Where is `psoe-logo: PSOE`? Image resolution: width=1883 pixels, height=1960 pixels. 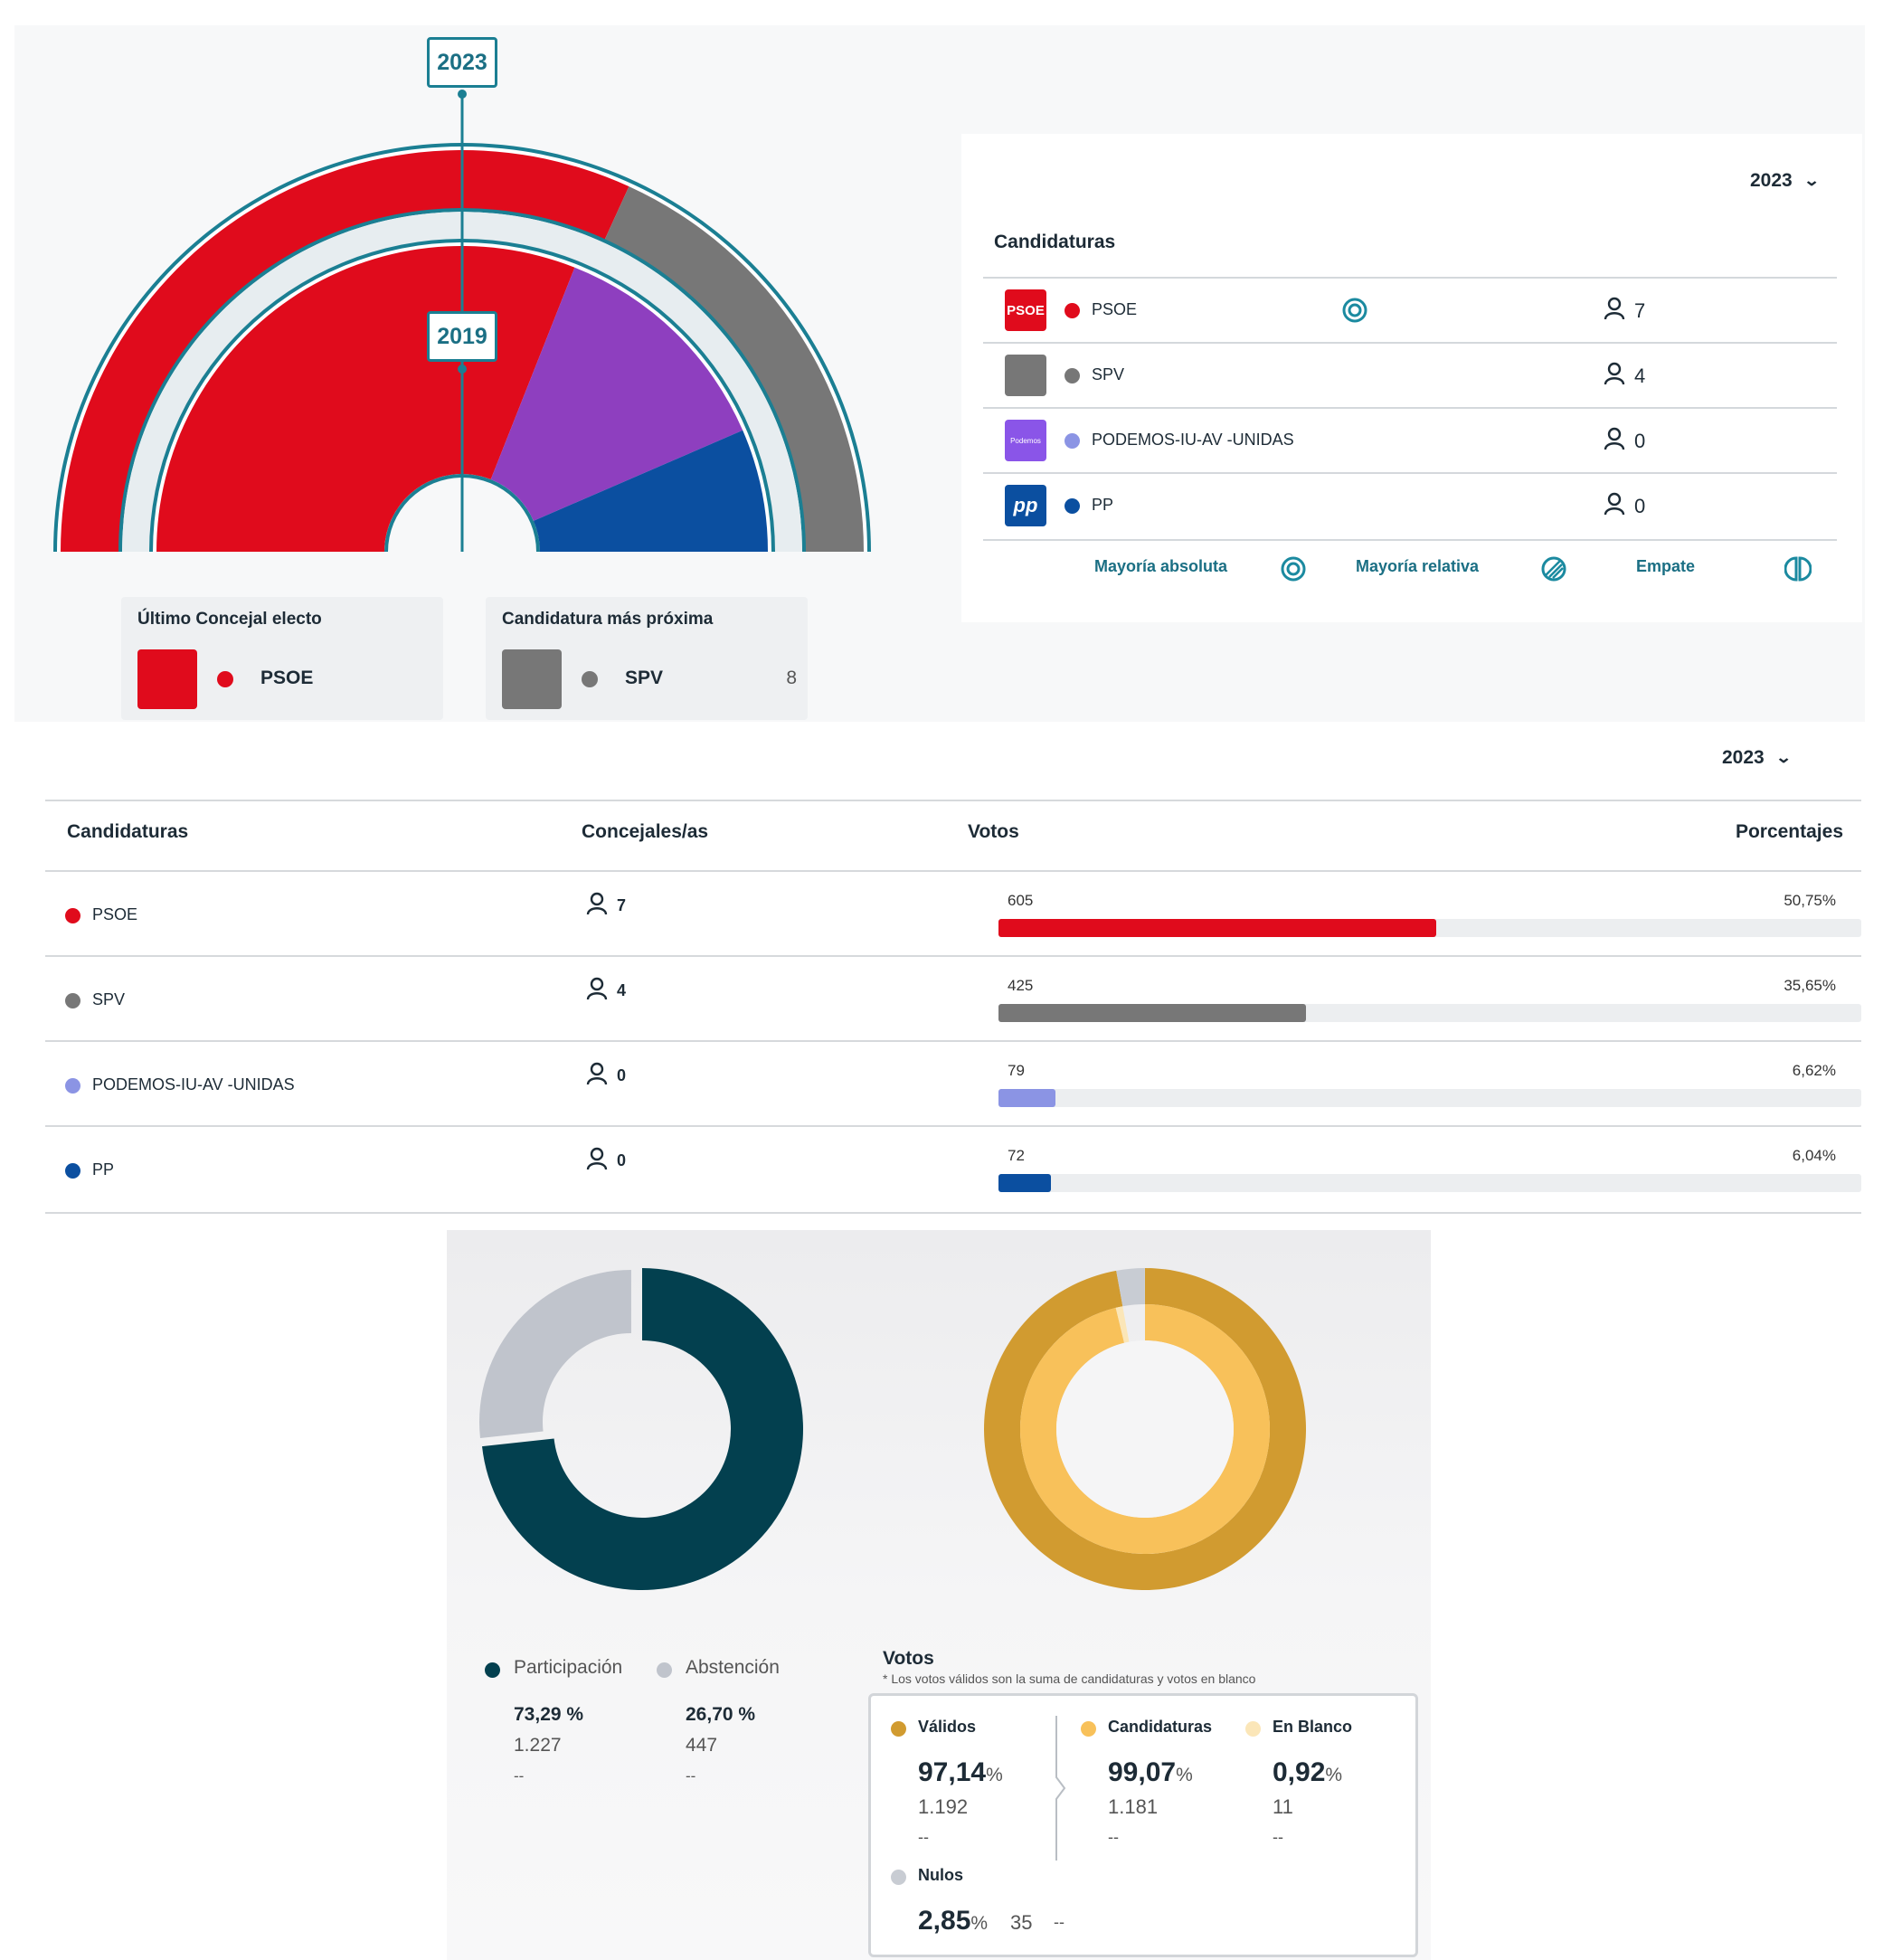
psoe-logo: PSOE is located at coordinates (1025, 310).